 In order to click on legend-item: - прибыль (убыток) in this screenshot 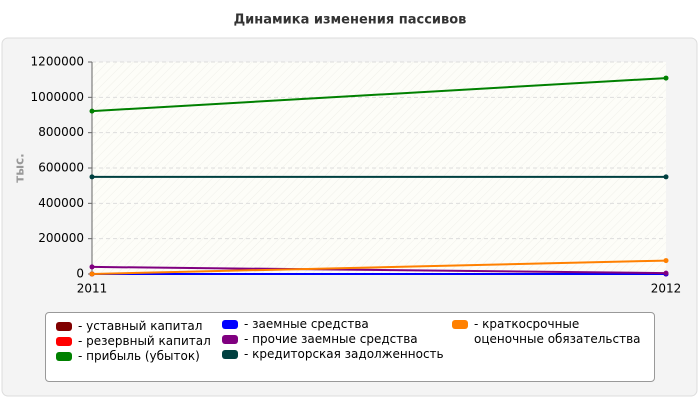, I will do `click(128, 356)`.